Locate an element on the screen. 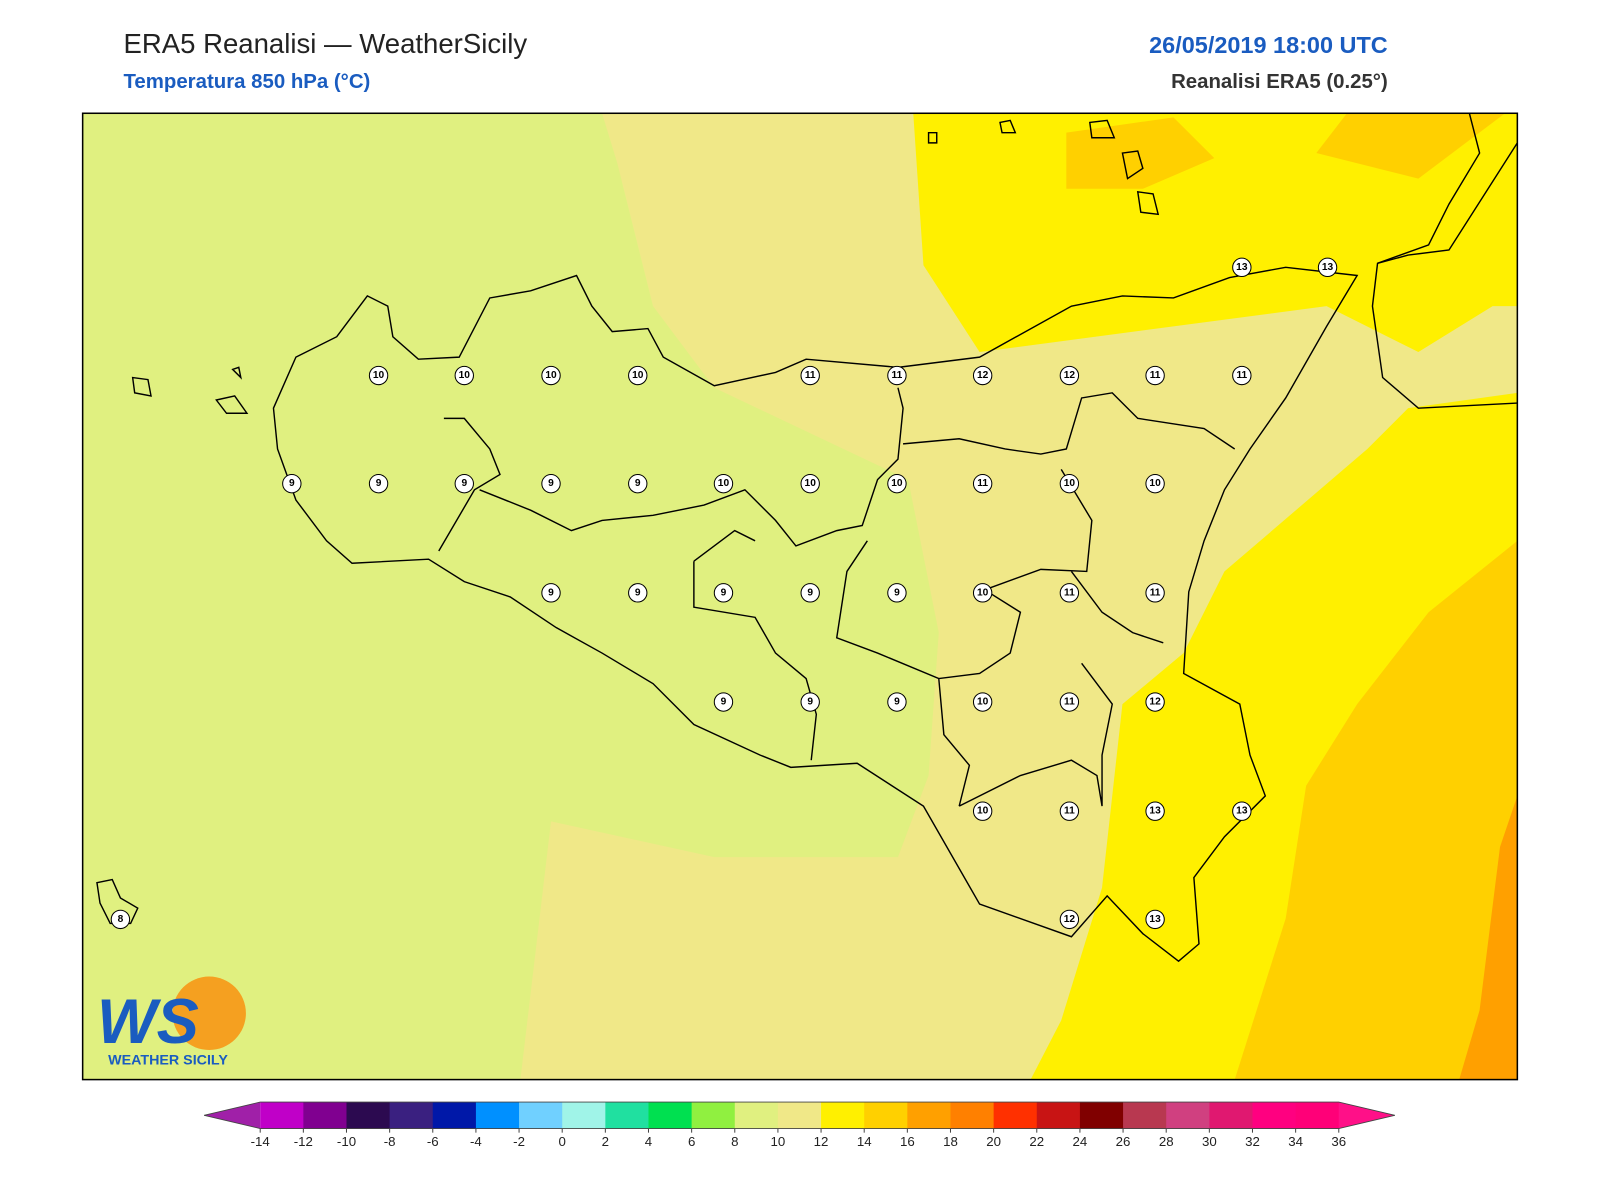 This screenshot has width=1600, height=1200. colorbar-tick-label: 2 is located at coordinates (605, 1141).